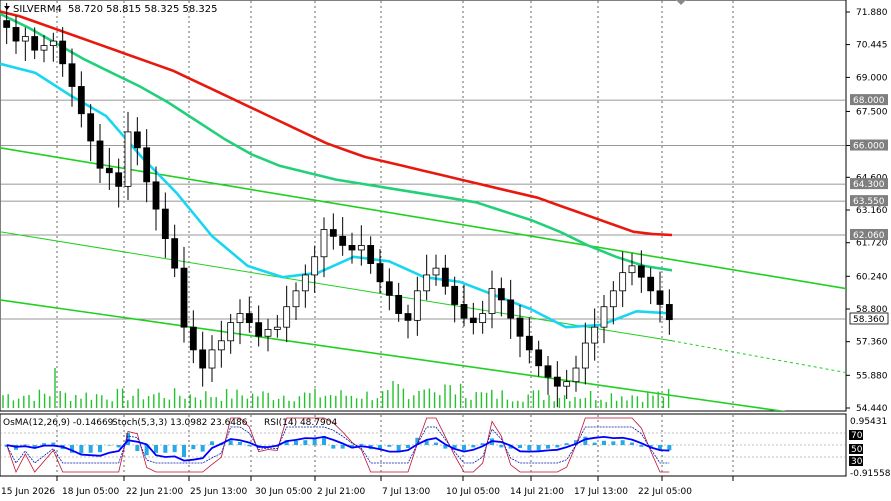  I want to click on time-tick-label: 14 Jul 21:00, so click(537, 492).